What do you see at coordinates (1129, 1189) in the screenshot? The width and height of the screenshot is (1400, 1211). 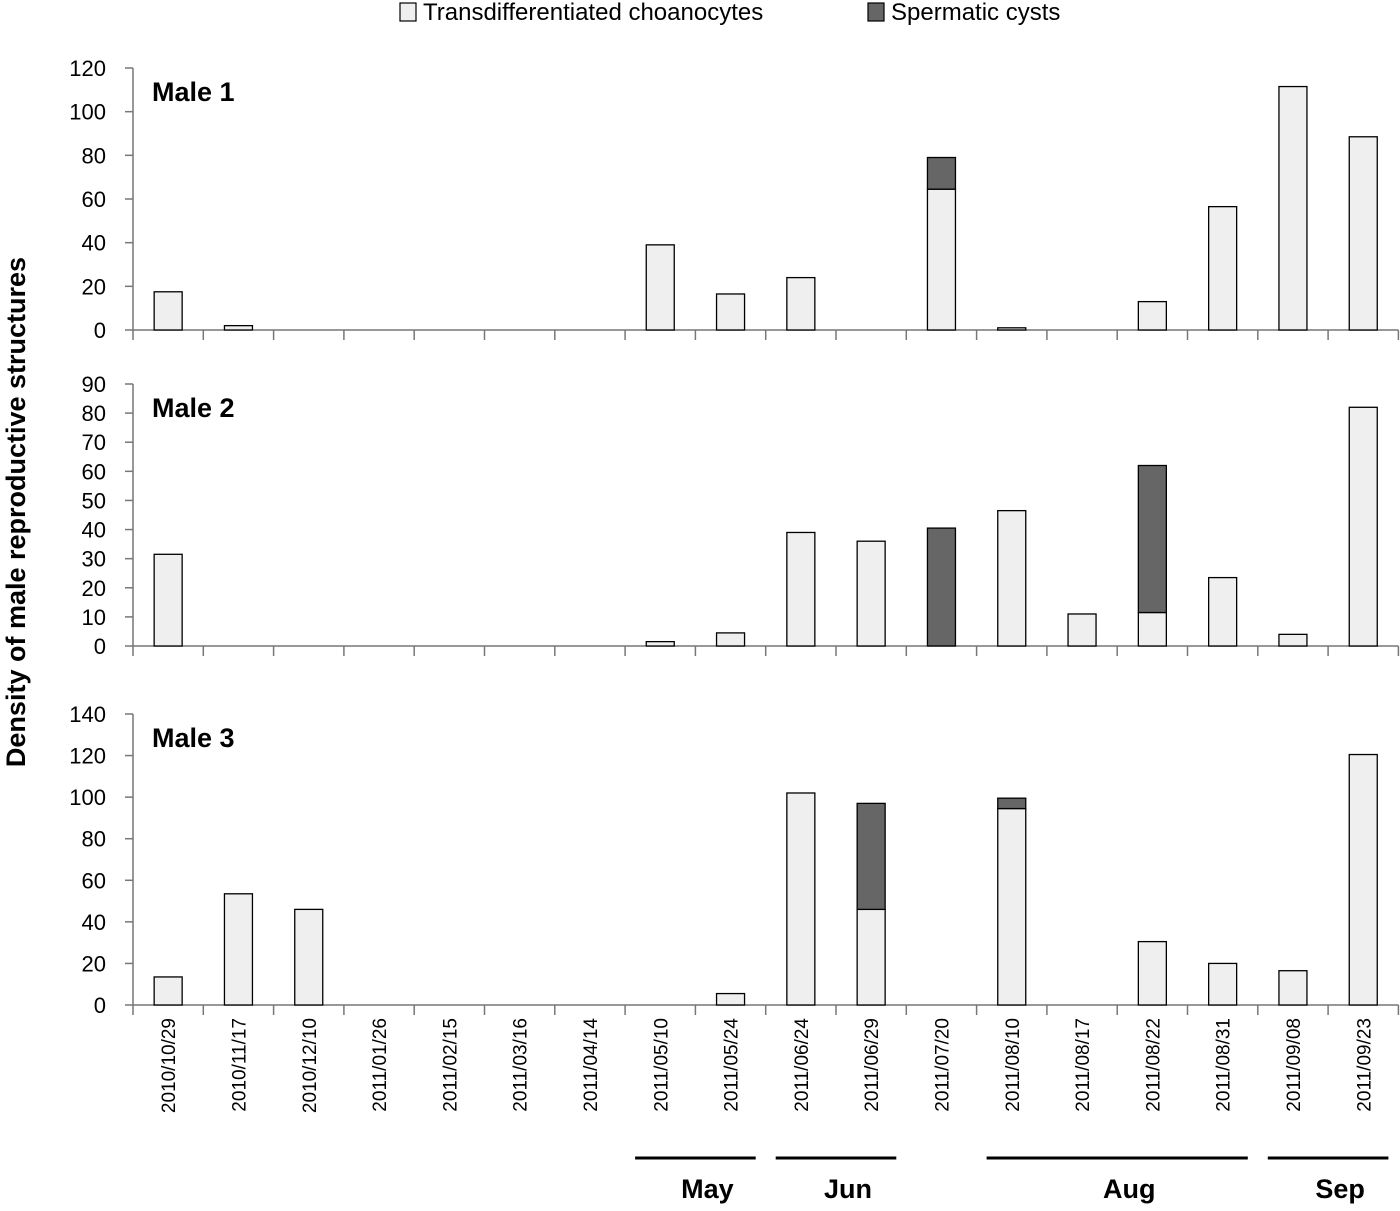 I see `month-label-aug: Aug` at bounding box center [1129, 1189].